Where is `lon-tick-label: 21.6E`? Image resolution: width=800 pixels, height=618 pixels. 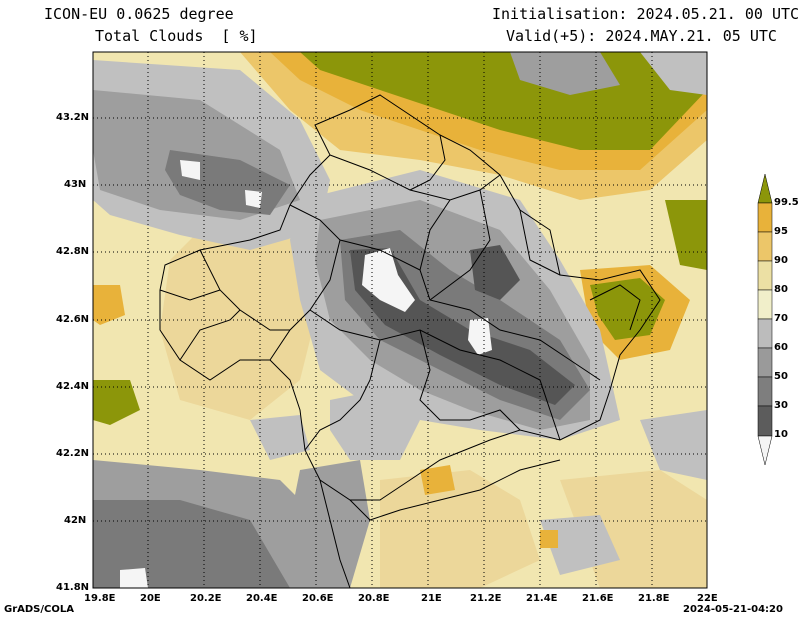 lon-tick-label: 21.6E is located at coordinates (598, 598).